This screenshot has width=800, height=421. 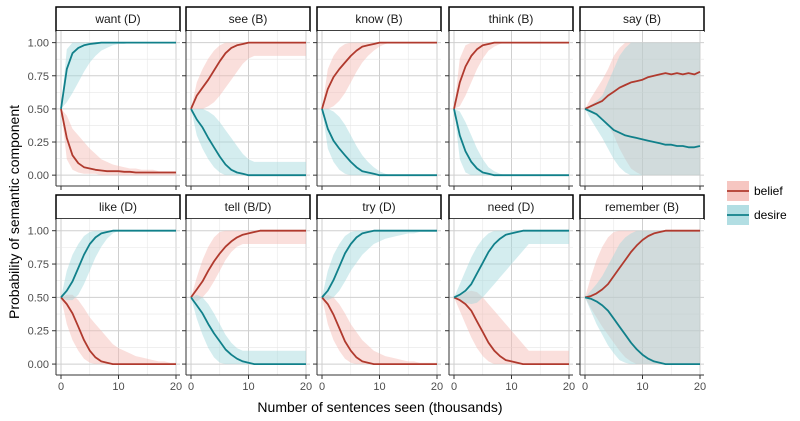 I want to click on panel-strip-label: tell (B/D), so click(x=248, y=207).